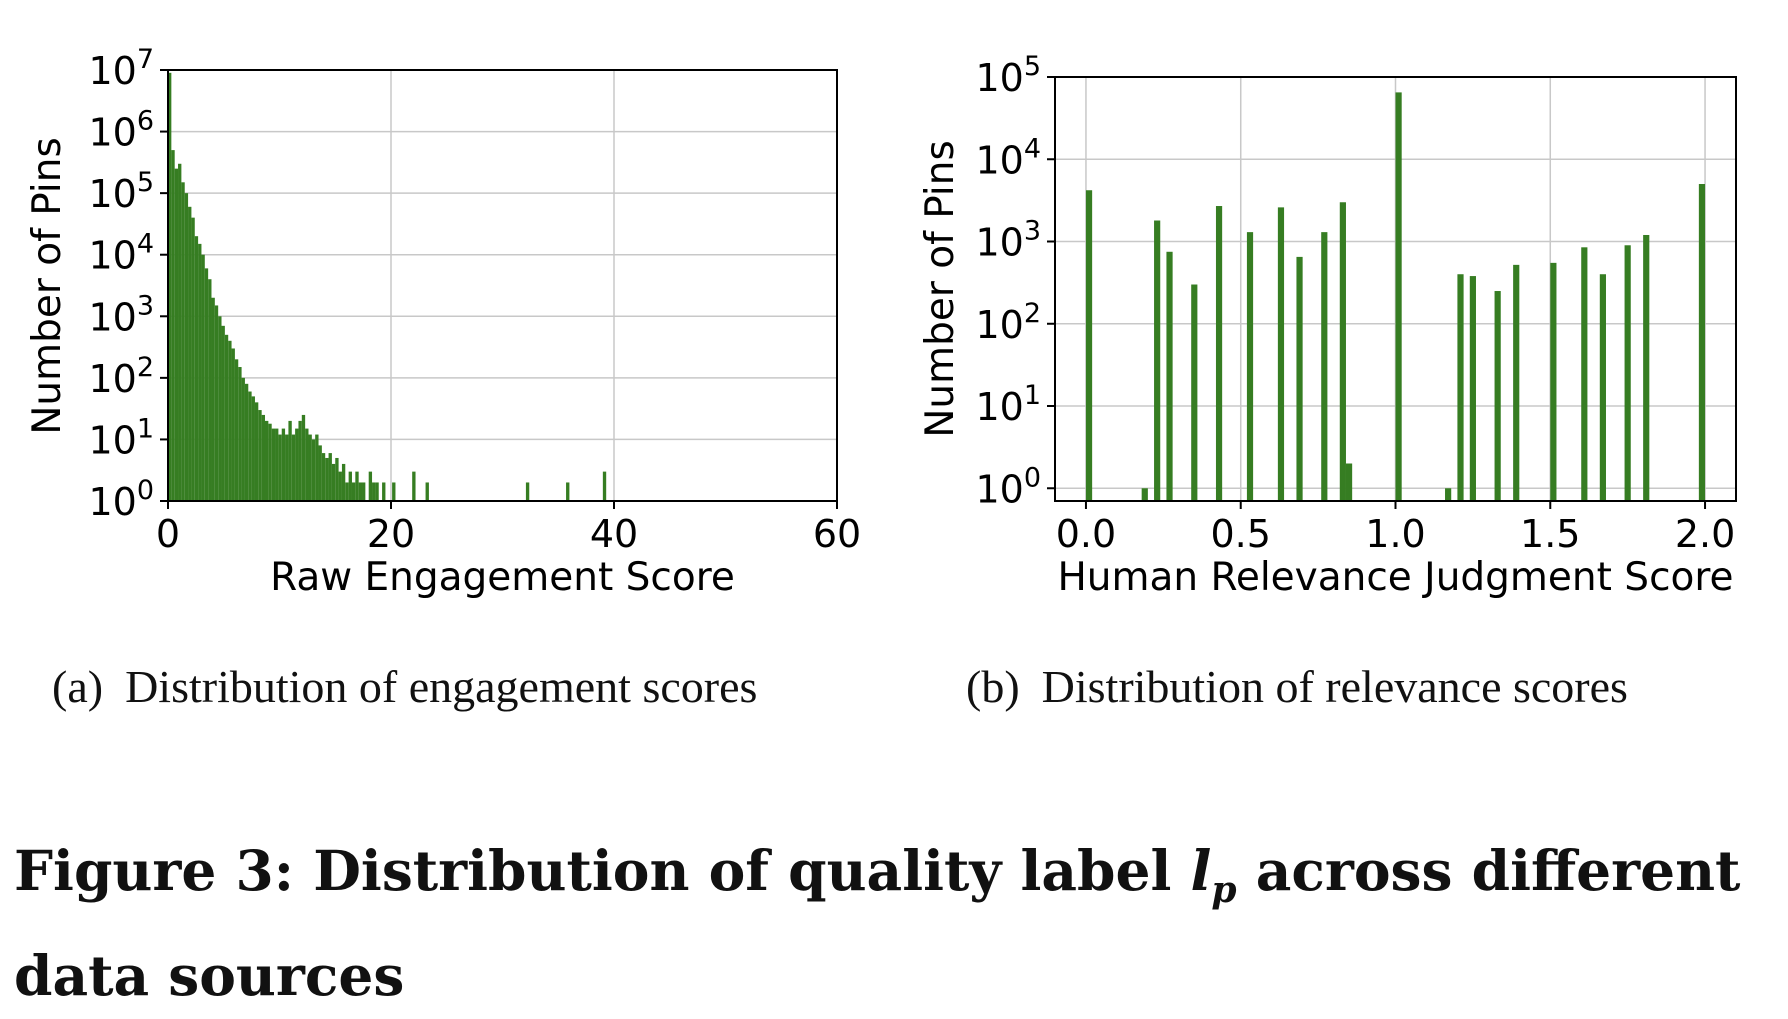 The image size is (1788, 1019). What do you see at coordinates (602, 870) in the screenshot?
I see `figure-caption-prefix: Figure 3: Distribution of quality label` at bounding box center [602, 870].